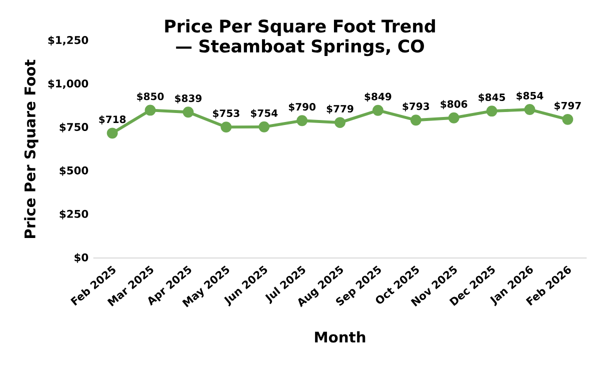 This screenshot has width=600, height=371. What do you see at coordinates (31, 149) in the screenshot?
I see `y-axis-title: Price Per Square Foot` at bounding box center [31, 149].